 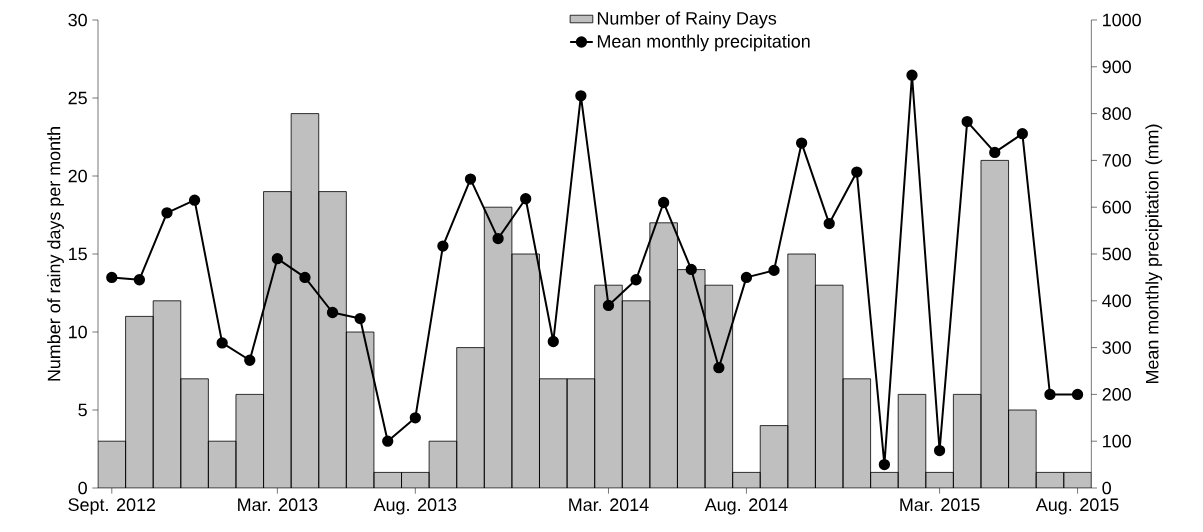 I want to click on y2-tick-label: 0, so click(x=1106, y=488).